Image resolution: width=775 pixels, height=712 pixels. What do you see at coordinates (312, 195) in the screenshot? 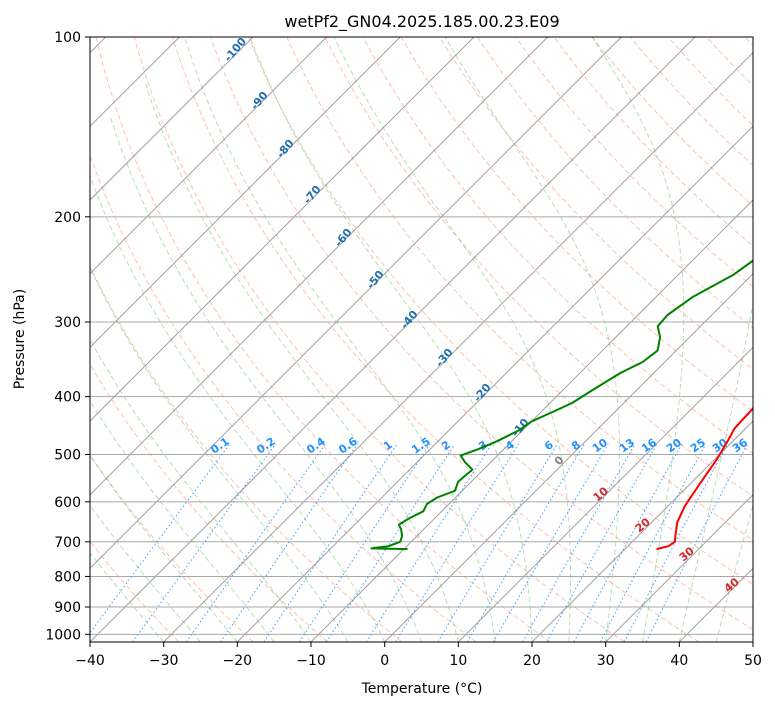
I see `dry-adiabat-label: -70` at bounding box center [312, 195].